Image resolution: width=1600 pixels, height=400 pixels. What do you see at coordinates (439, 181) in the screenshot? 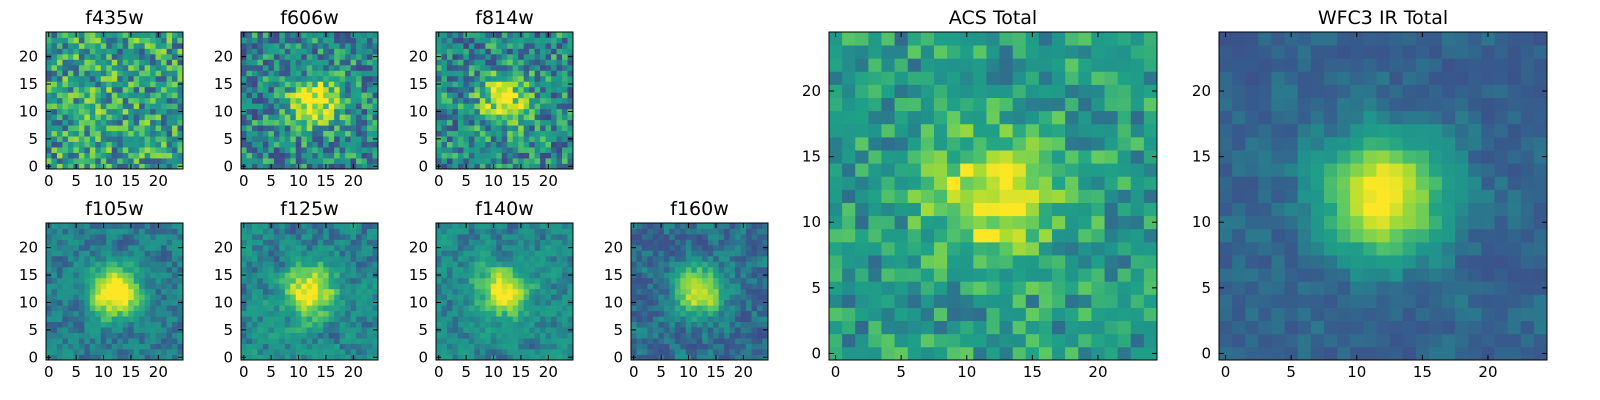
I see `x-tick-label: 0` at bounding box center [439, 181].